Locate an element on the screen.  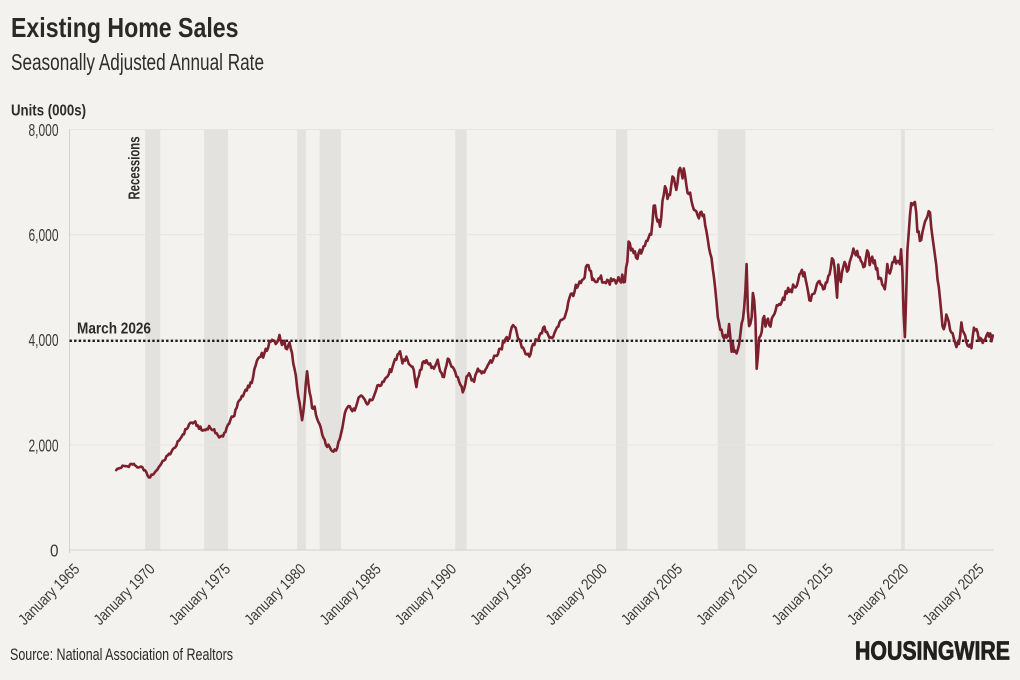
svg-text: Existing Home Sales is located at coordinates (125, 27).